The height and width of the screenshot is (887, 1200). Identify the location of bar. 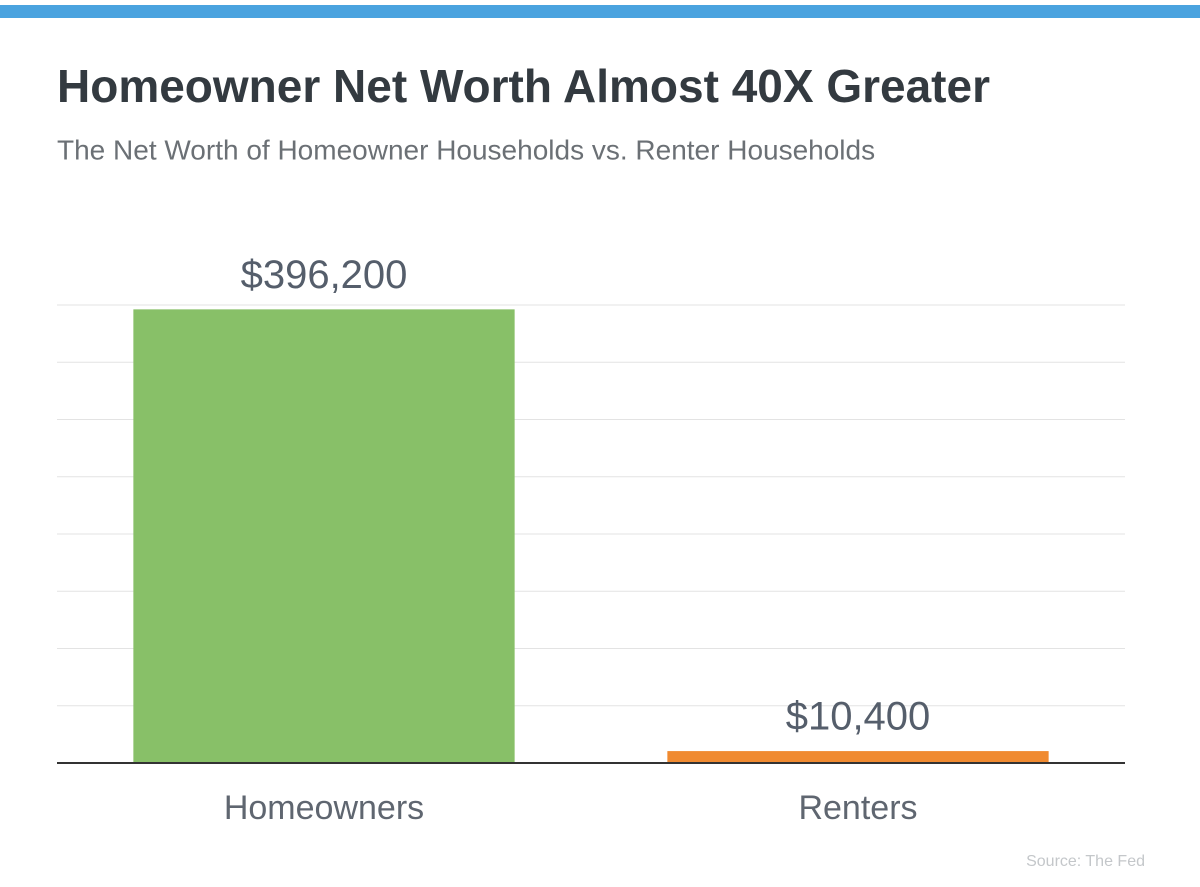
(858, 757).